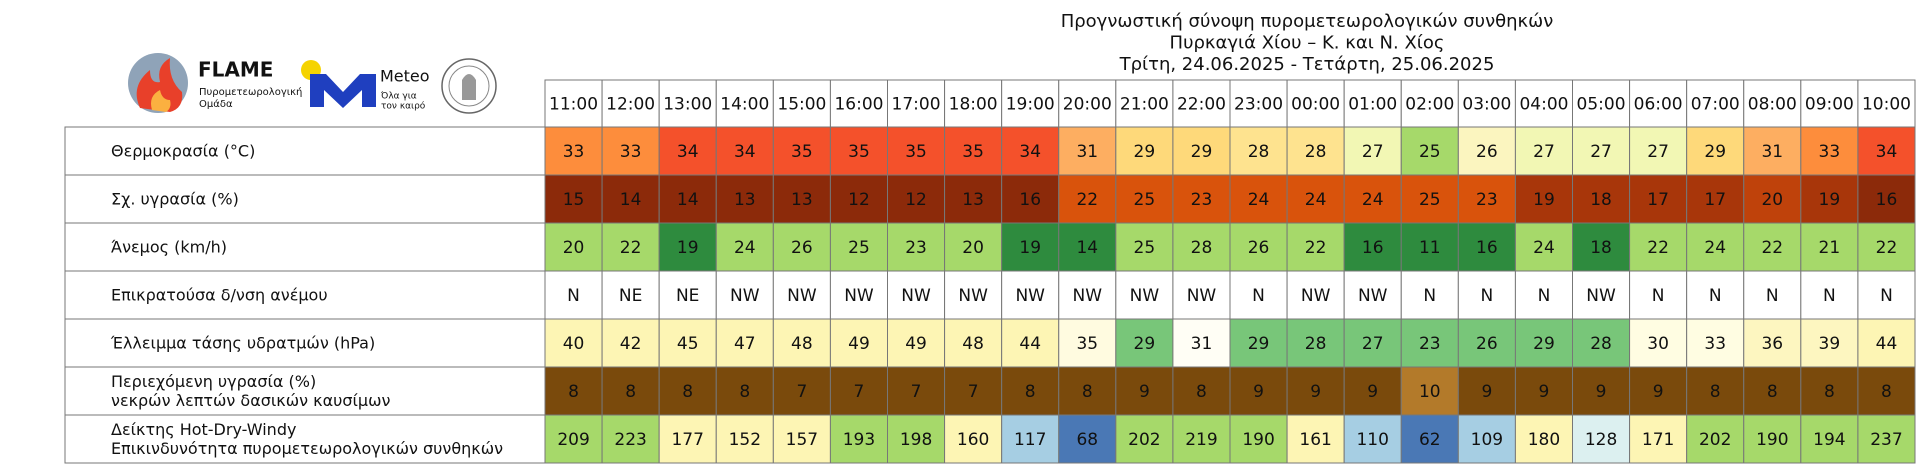 The width and height of the screenshot is (1920, 476). I want to click on cell-value: 19, so click(1830, 200).